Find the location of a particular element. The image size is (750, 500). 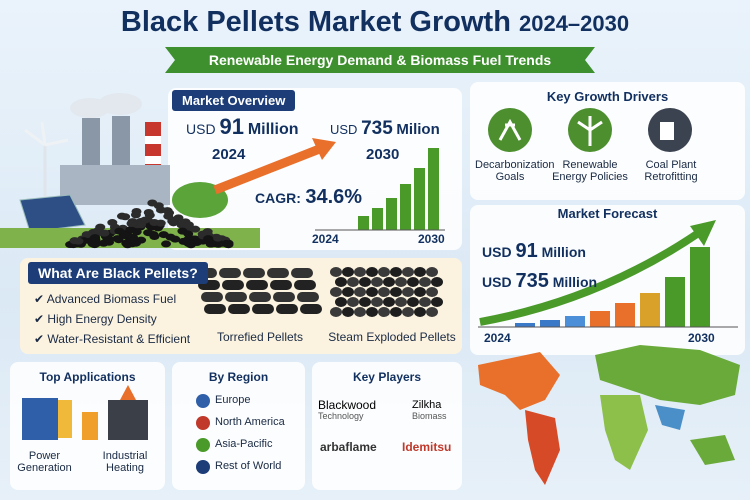

overview-start-year: 2024 is located at coordinates (229, 154).